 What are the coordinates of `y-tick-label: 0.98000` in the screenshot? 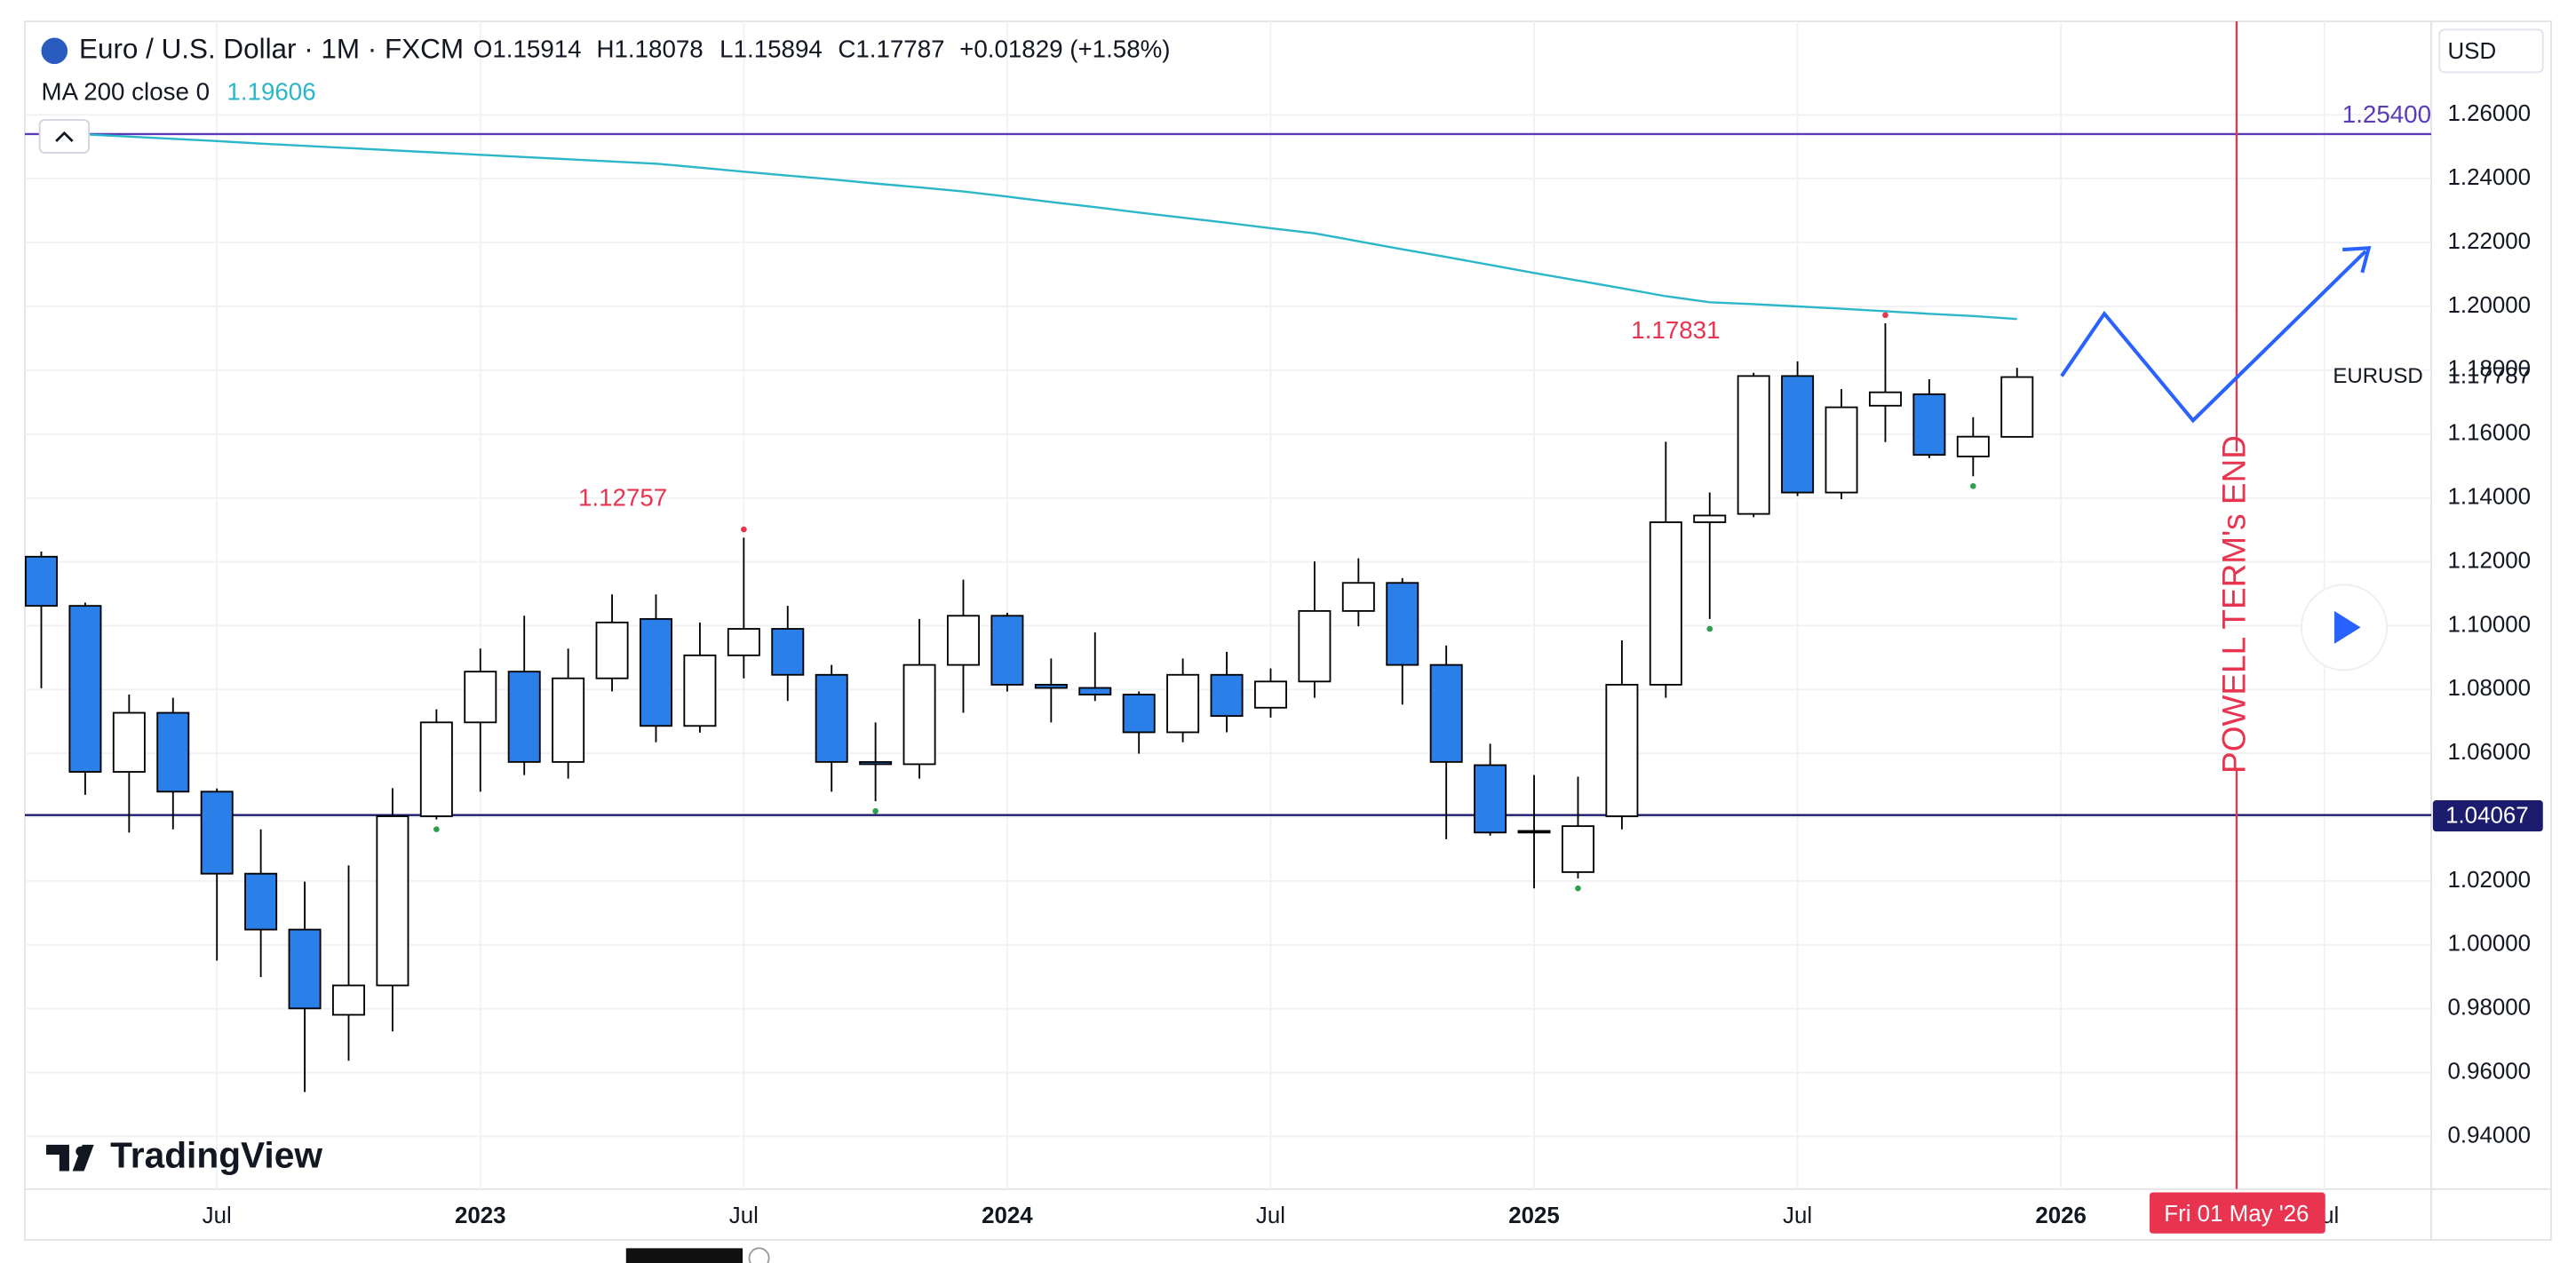 It's located at (2490, 1009).